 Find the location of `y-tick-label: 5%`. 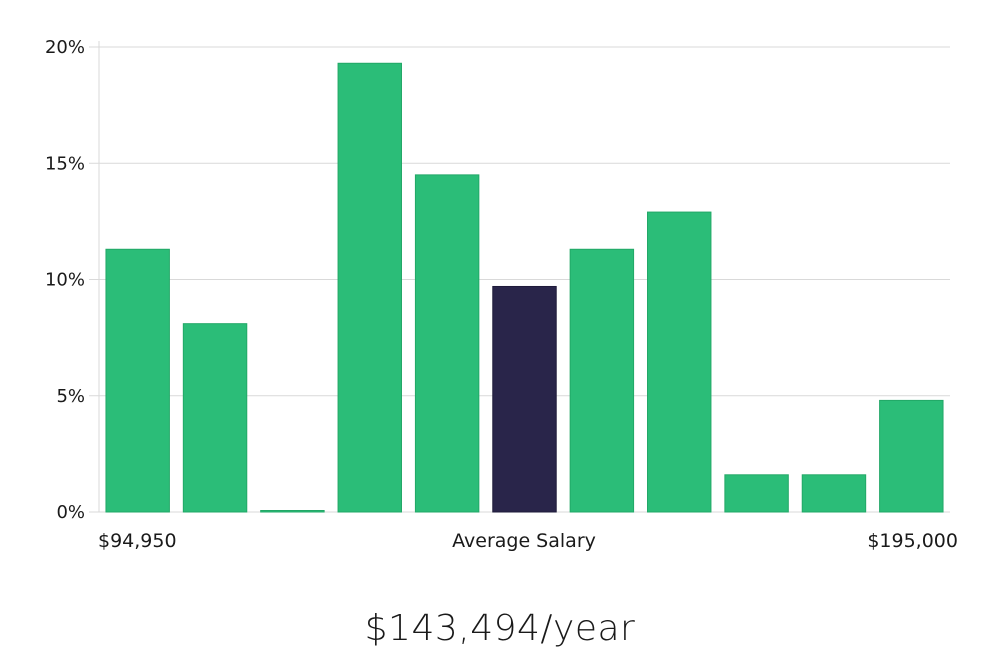

y-tick-label: 5% is located at coordinates (70, 396).